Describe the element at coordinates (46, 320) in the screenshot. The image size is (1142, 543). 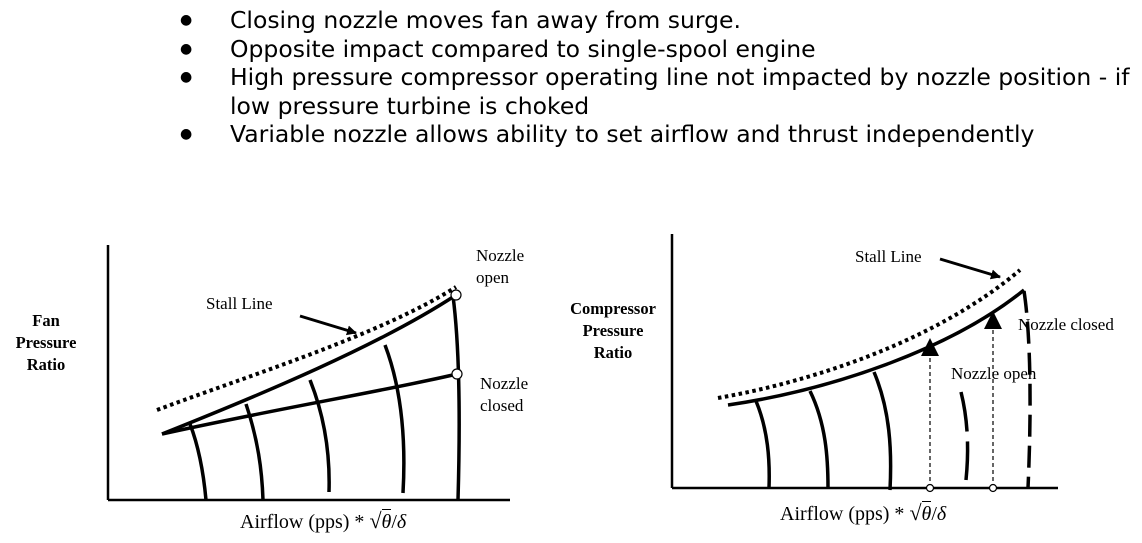
I see `y-label-line: Fan` at that location.